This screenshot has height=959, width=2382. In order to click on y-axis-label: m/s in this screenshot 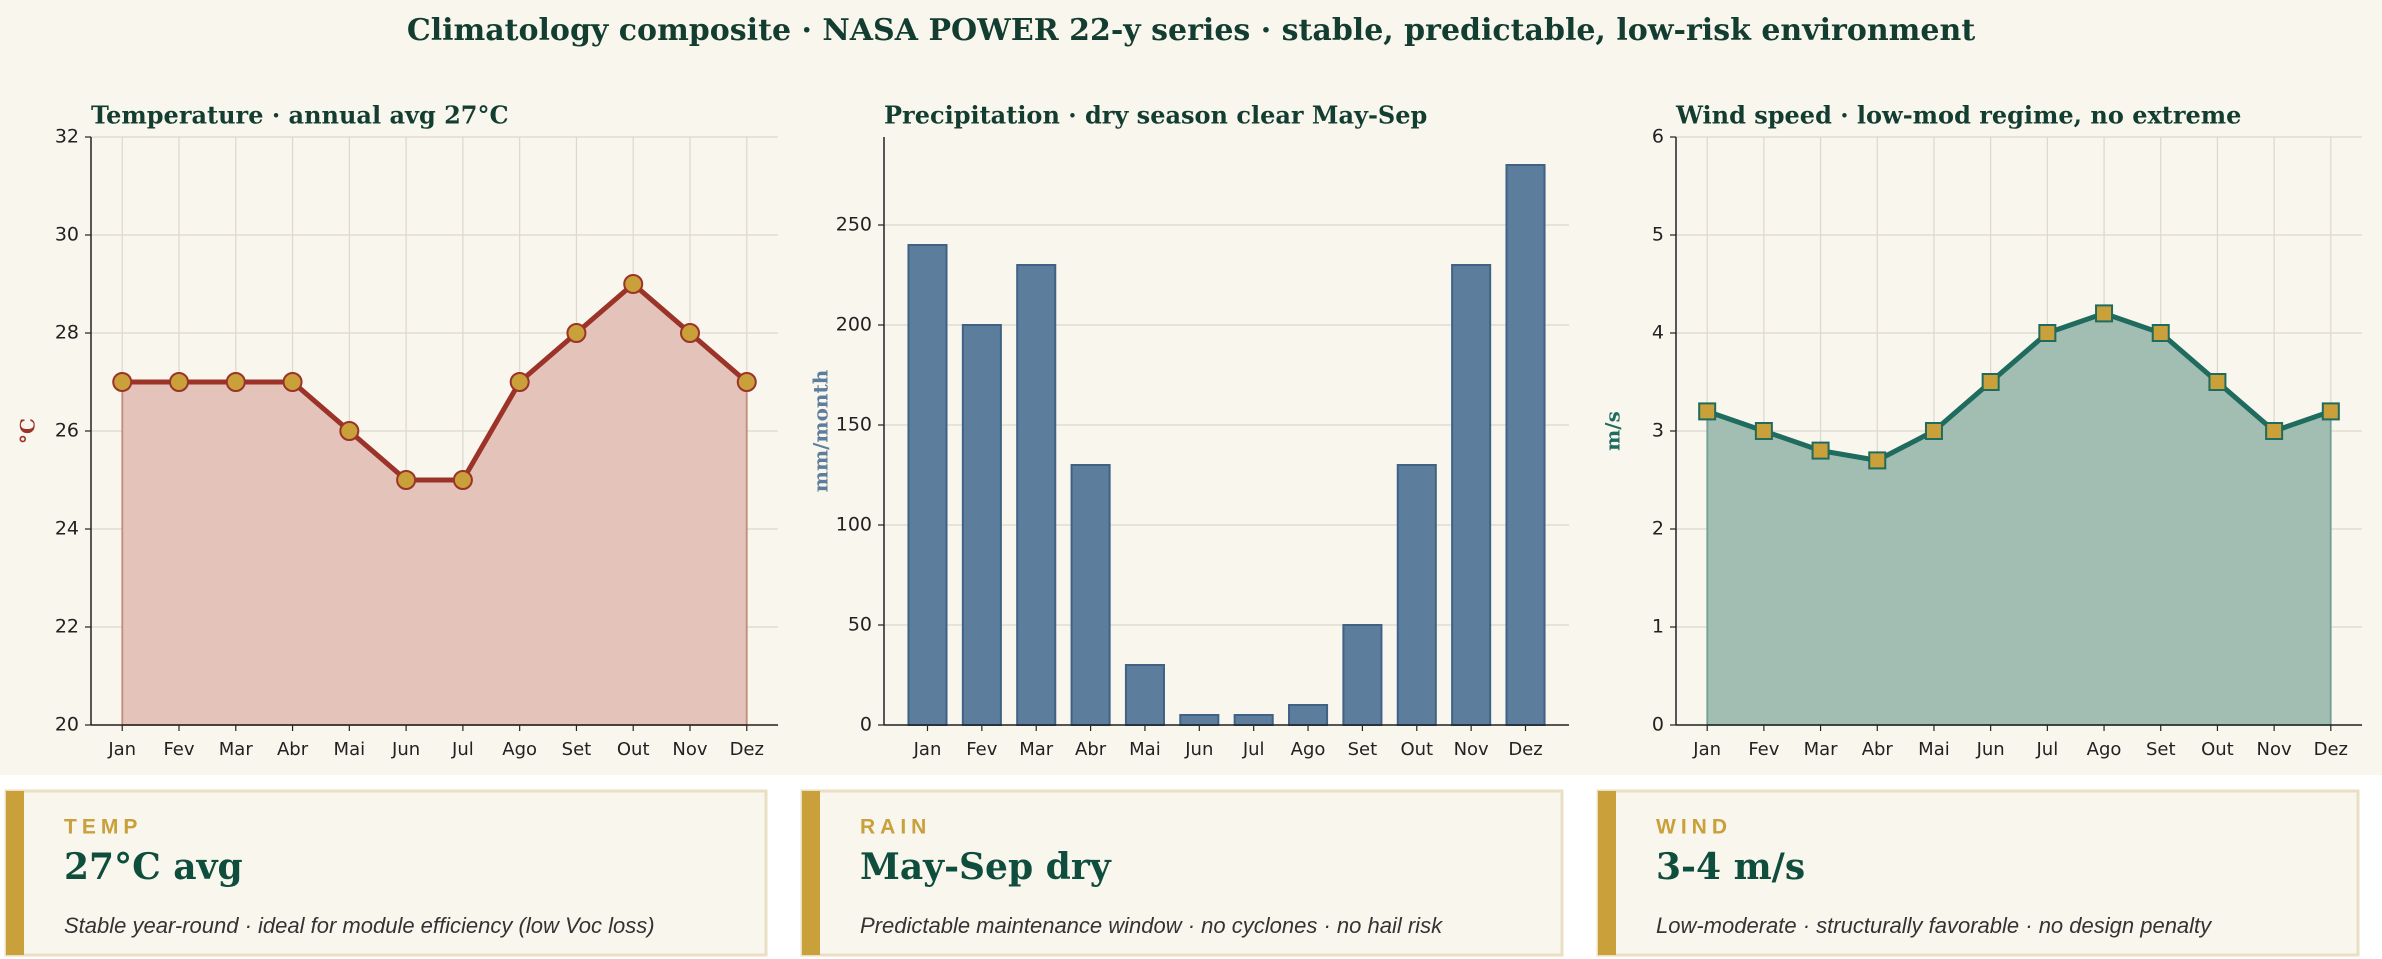, I will do `click(1613, 431)`.